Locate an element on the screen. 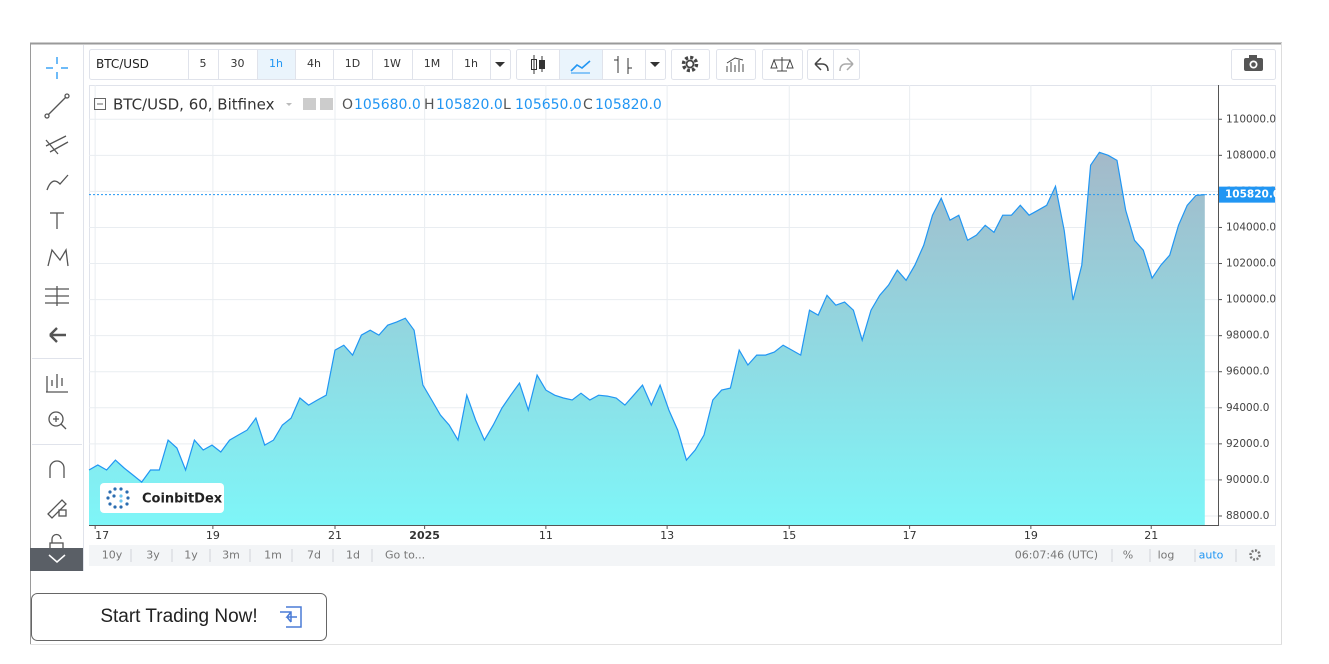 The width and height of the screenshot is (1329, 664). range-button: 7d is located at coordinates (314, 555).